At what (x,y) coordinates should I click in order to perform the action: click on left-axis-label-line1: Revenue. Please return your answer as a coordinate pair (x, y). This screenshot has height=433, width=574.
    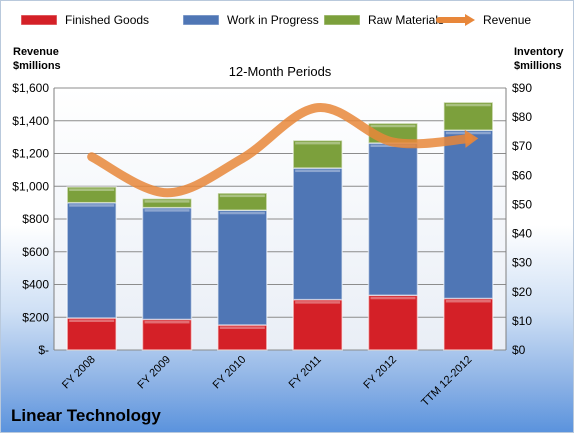
    Looking at the image, I should click on (36, 52).